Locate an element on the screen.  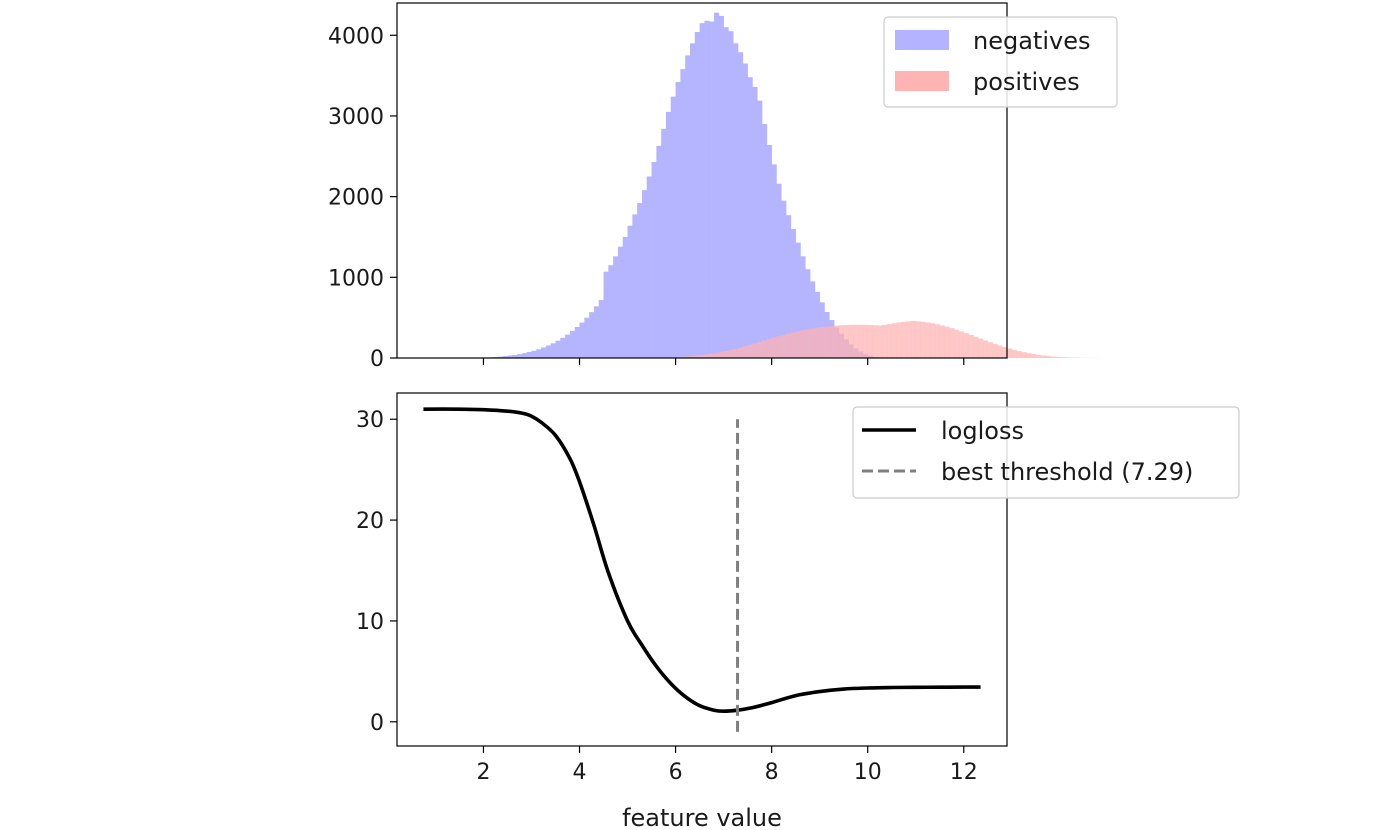
legend-label-positives: positives is located at coordinates (1026, 82).